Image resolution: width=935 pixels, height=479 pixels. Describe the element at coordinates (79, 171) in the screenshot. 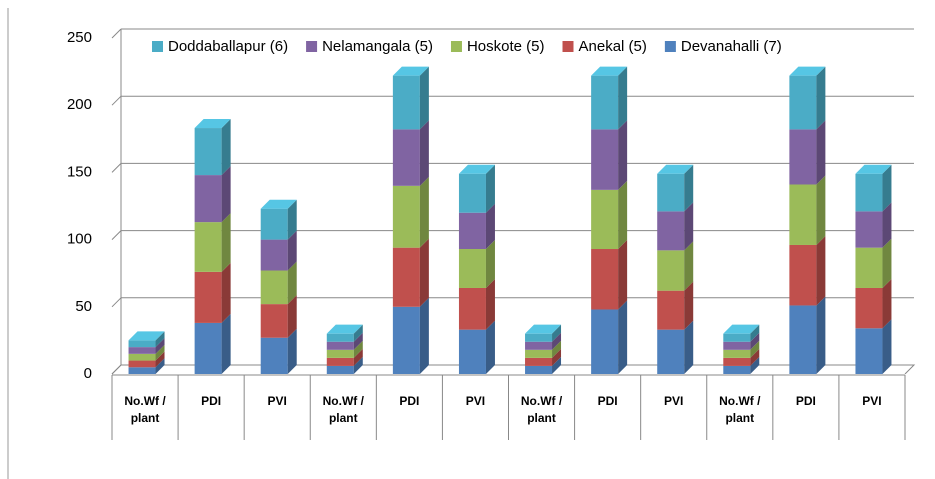

I see `y-tick-label: 150` at that location.